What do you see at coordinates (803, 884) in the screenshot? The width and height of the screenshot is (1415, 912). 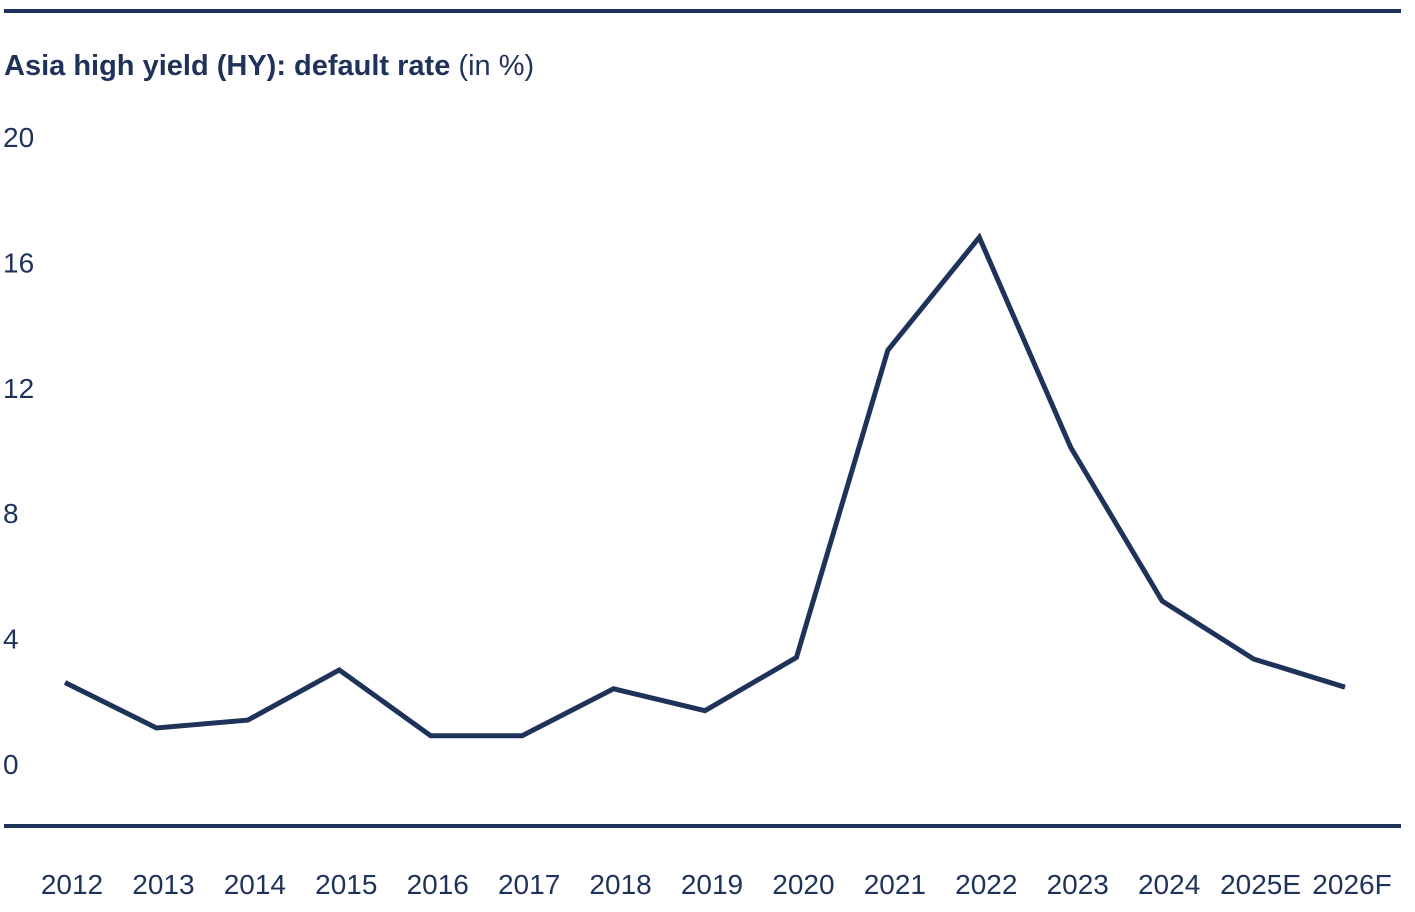 I see `x-tick-label: 2020` at bounding box center [803, 884].